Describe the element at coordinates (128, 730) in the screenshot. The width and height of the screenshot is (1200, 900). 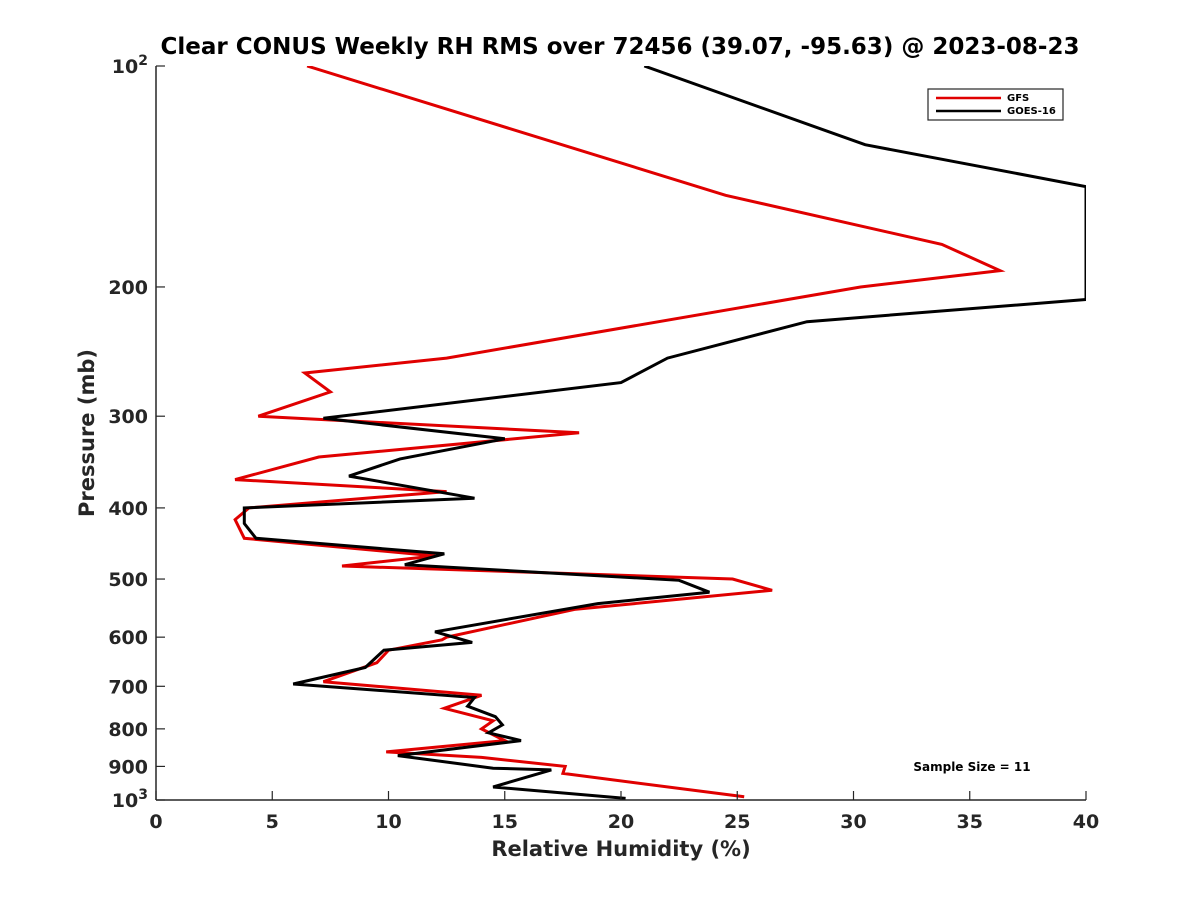
I see `y-tick-label: 800` at that location.